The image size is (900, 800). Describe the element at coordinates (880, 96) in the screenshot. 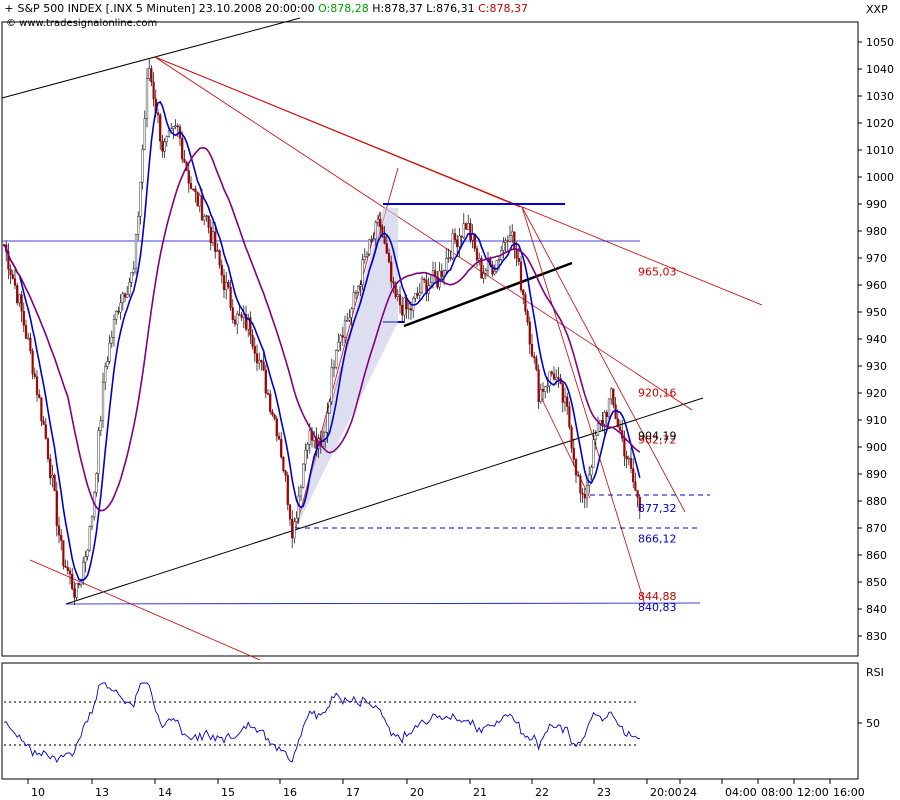

I see `y-tick-label: 1030` at that location.